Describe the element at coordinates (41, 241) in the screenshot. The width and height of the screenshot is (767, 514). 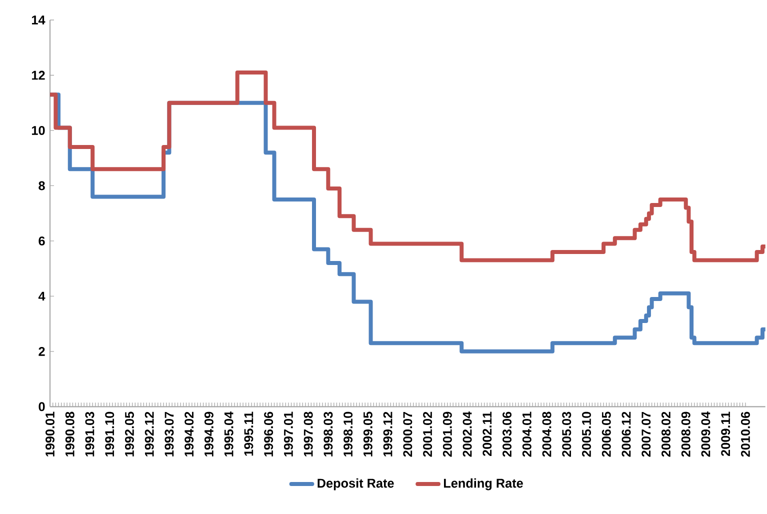
I see `y-tick-label: 6` at that location.